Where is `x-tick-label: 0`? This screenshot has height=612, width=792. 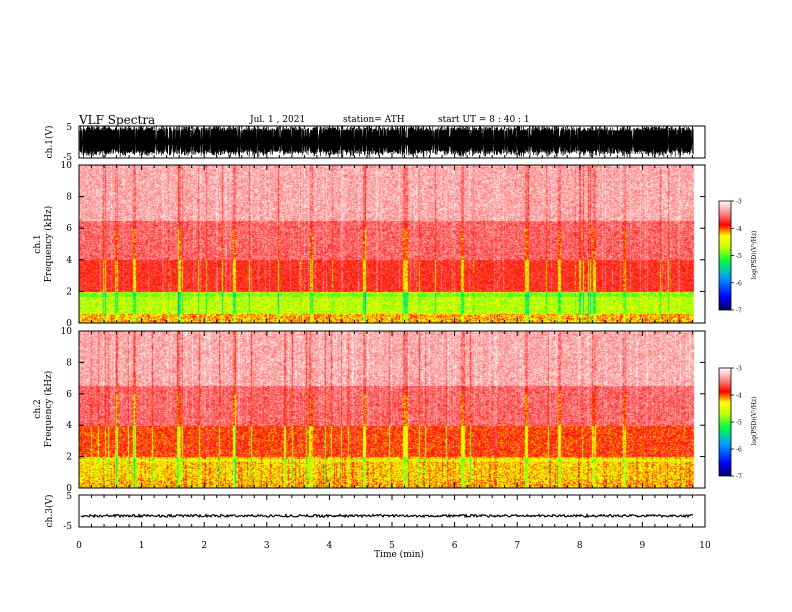
x-tick-label: 0 is located at coordinates (79, 546).